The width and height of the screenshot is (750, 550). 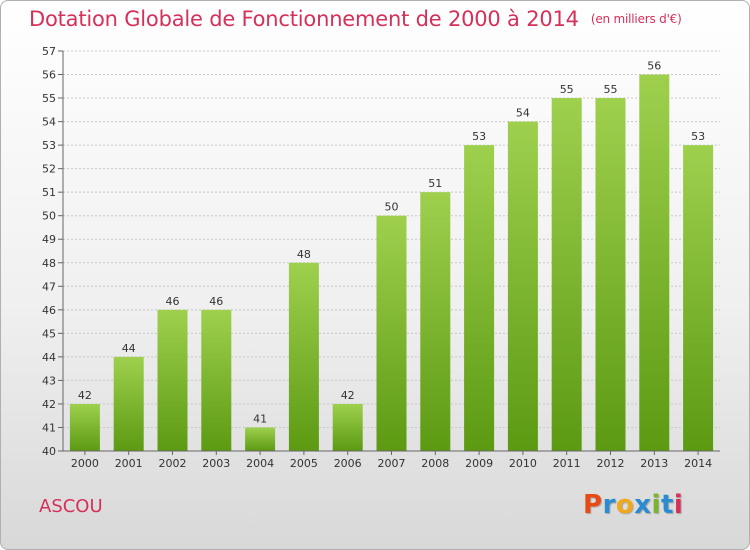 What do you see at coordinates (49, 216) in the screenshot?
I see `y-tick-label: 50` at bounding box center [49, 216].